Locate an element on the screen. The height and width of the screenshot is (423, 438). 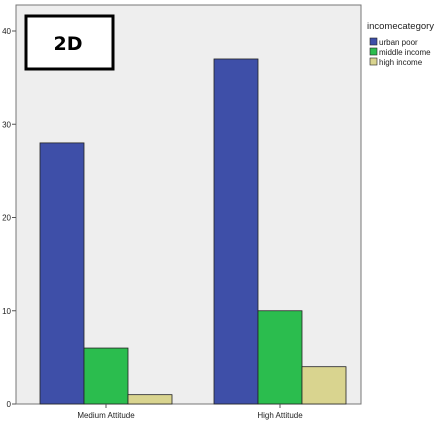
bar-high-income-medium-attitude is located at coordinates (150, 399).